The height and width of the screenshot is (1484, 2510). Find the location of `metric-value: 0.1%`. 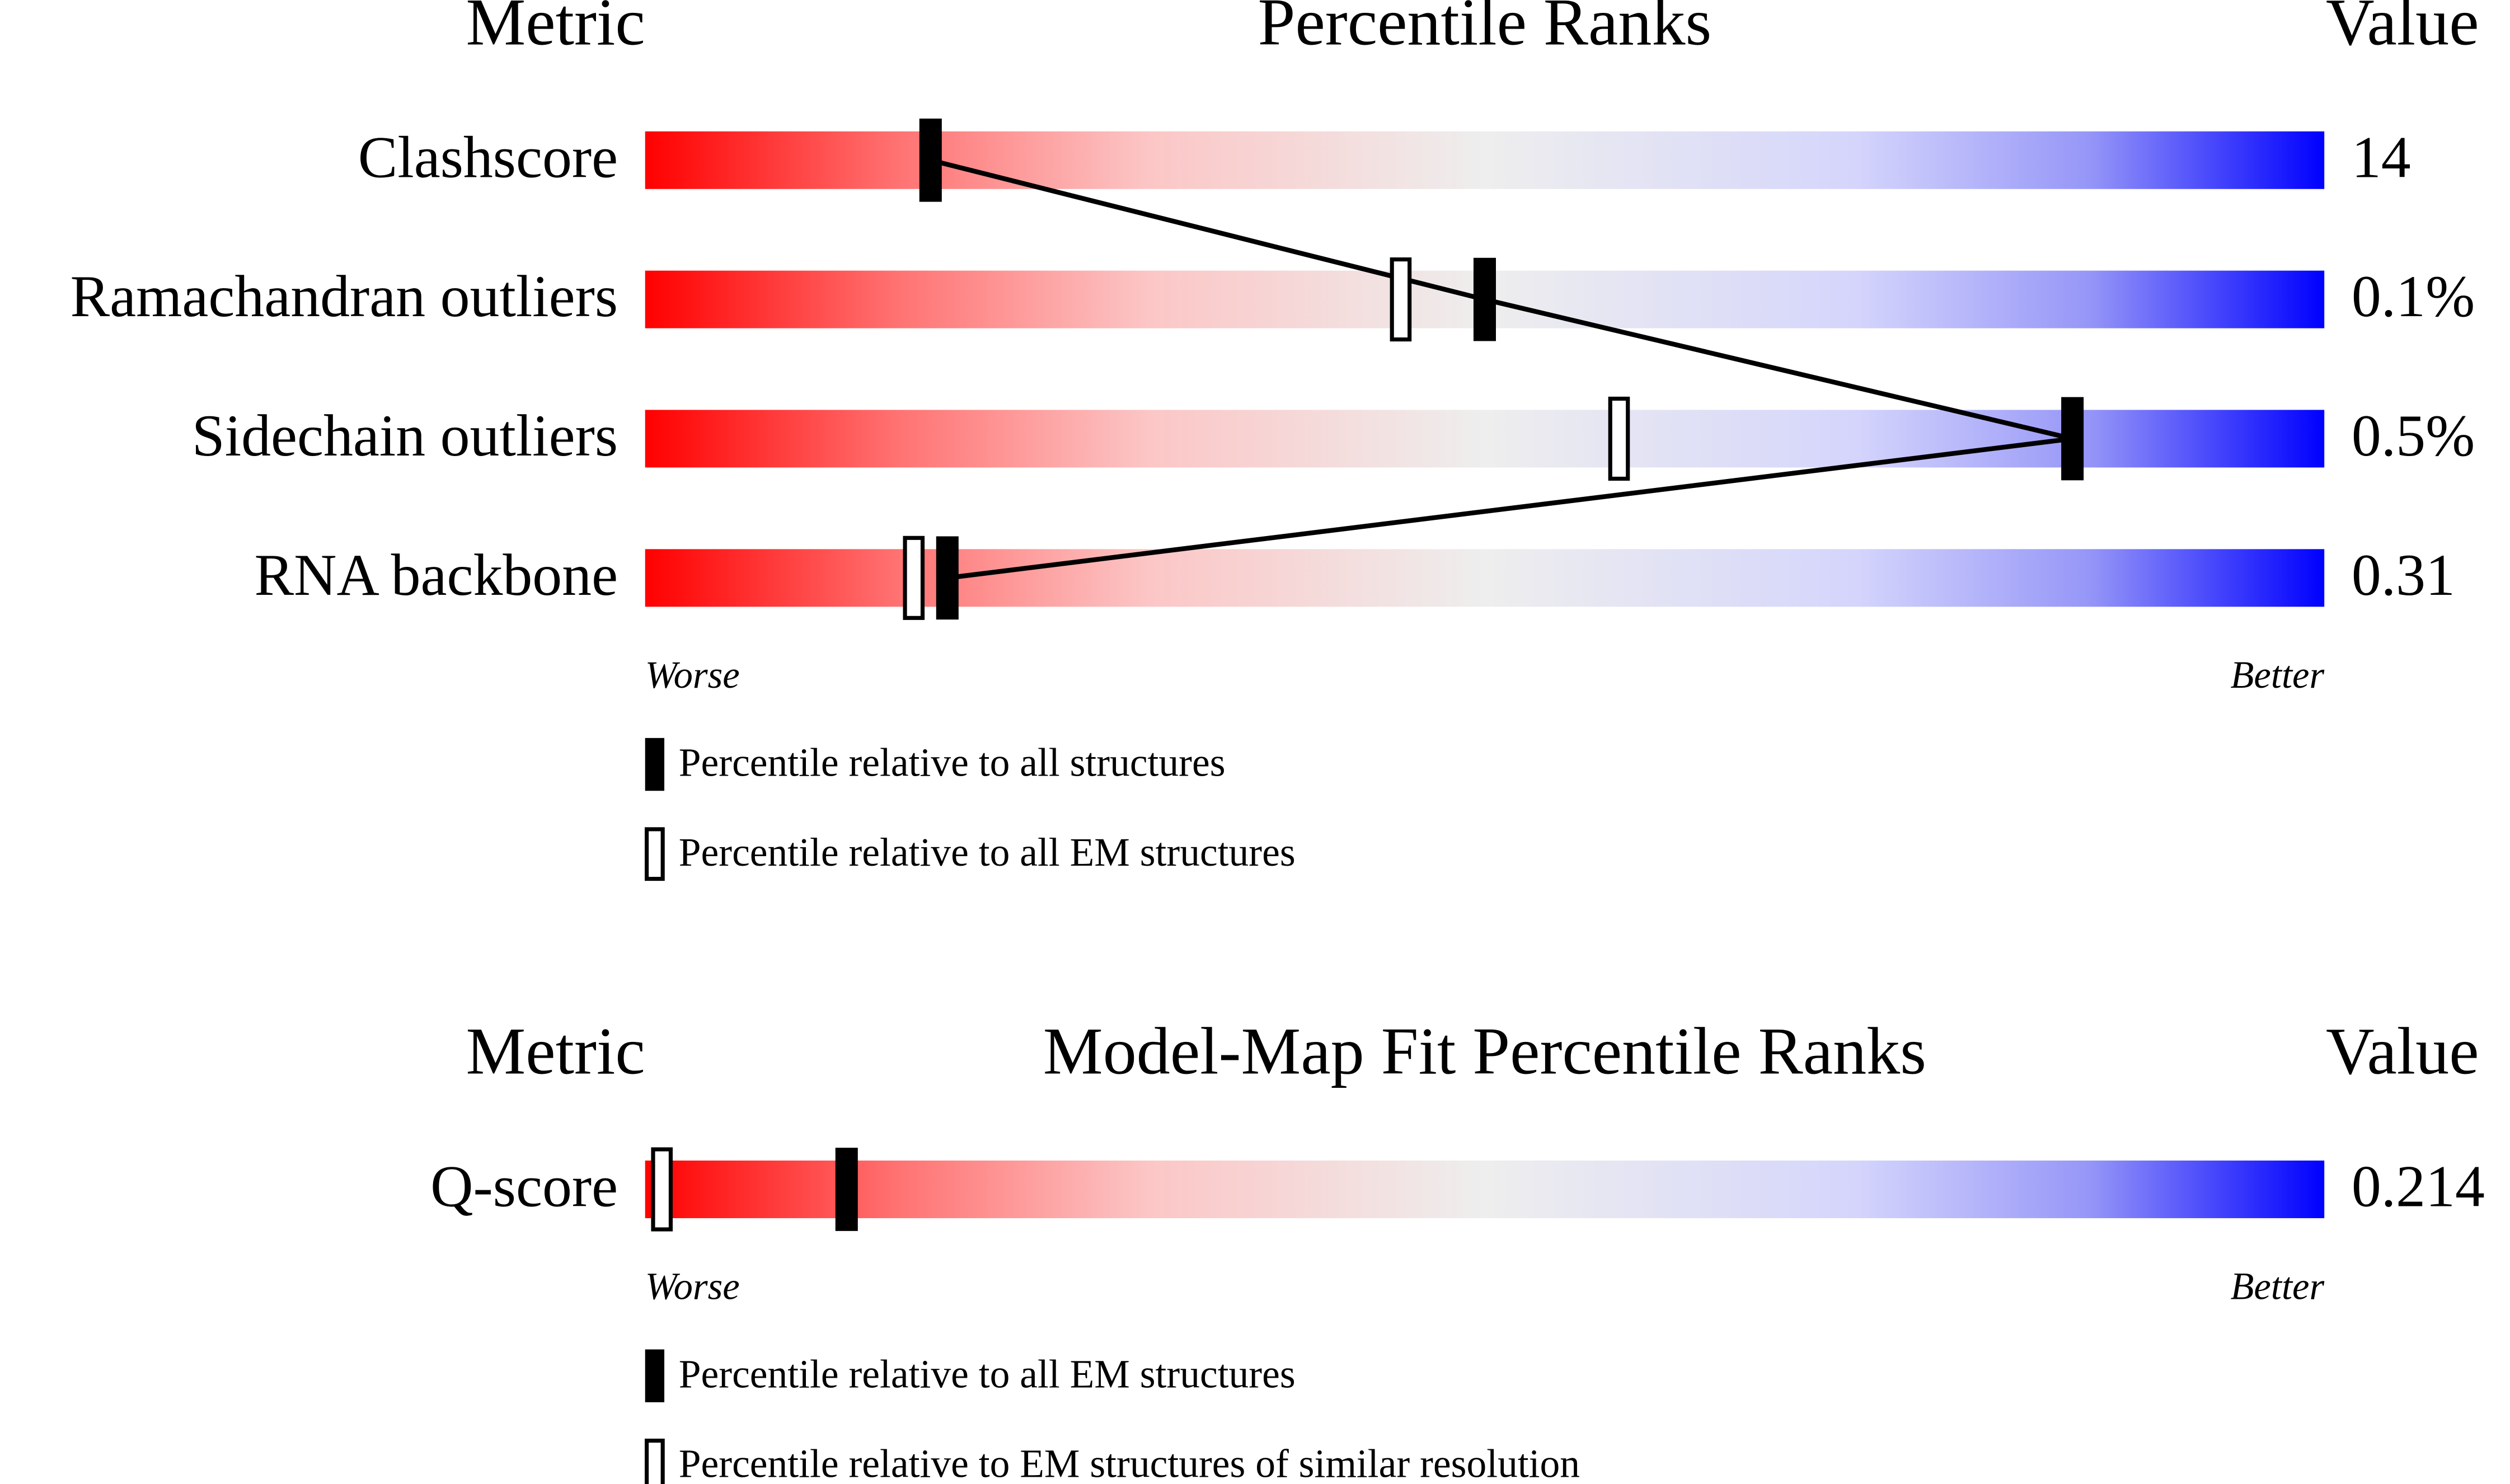

metric-value: 0.1% is located at coordinates (2413, 296).